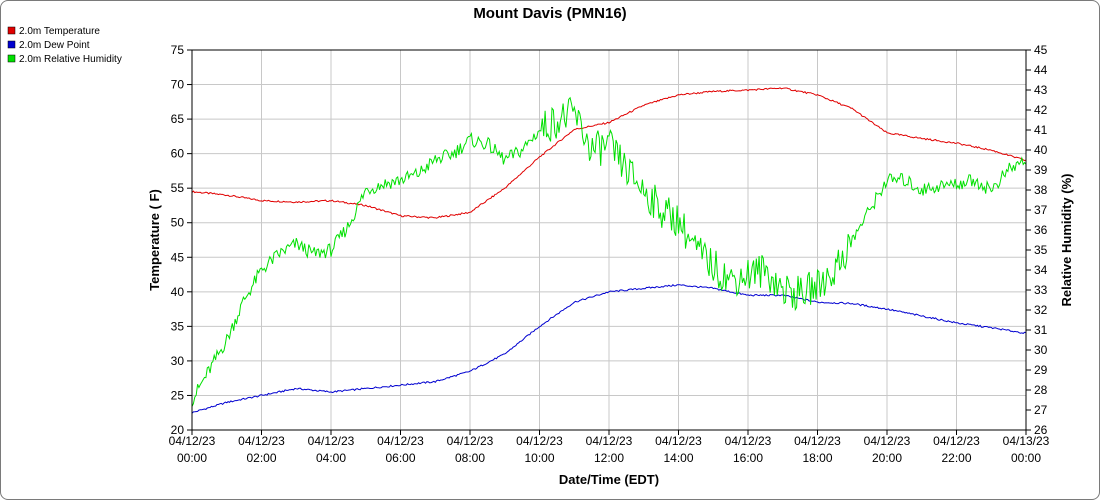 This screenshot has width=1100, height=500. I want to click on y-tick-label-left: 25, so click(178, 395).